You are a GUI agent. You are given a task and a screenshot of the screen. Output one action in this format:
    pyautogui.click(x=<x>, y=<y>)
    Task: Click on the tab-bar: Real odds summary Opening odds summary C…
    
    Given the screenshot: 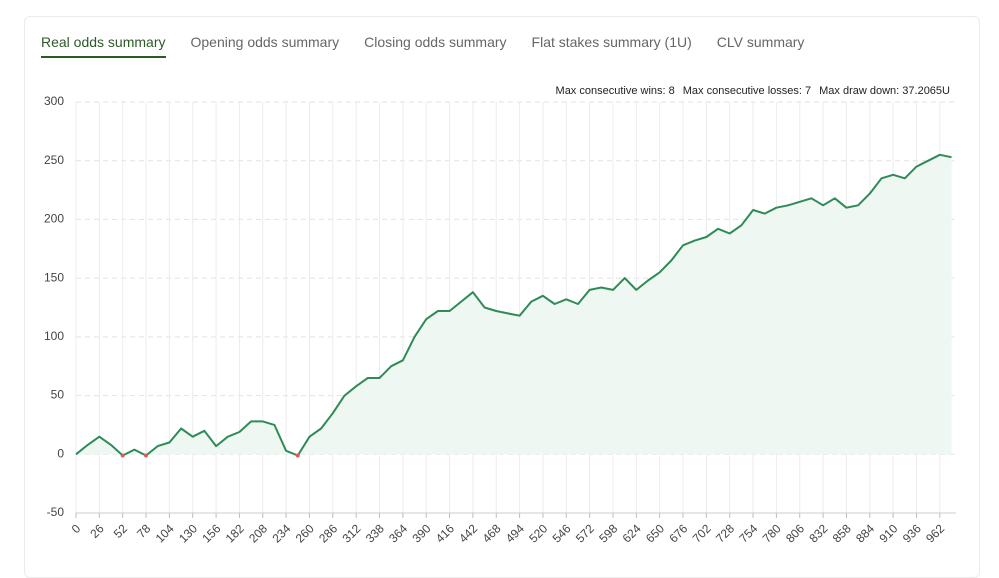 What is the action you would take?
    pyautogui.click(x=422, y=46)
    